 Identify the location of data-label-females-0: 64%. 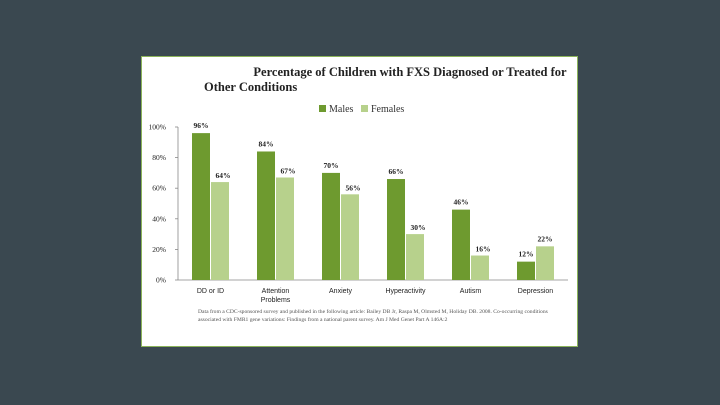
(223, 175).